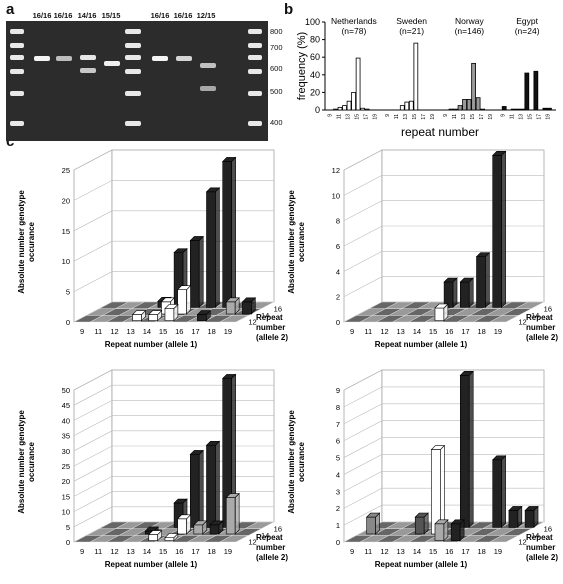 Image resolution: width=563 pixels, height=584 pixels. Describe the element at coordinates (548, 308) in the screenshot. I see `allele2-tick-label: 16` at that location.